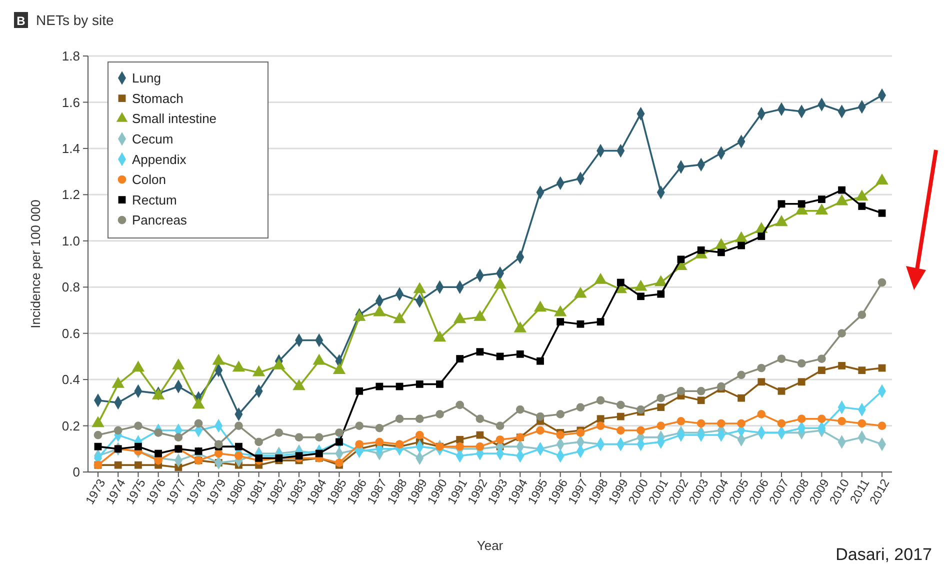  What do you see at coordinates (71, 426) in the screenshot?
I see `y-tick-label: 0.2` at bounding box center [71, 426].